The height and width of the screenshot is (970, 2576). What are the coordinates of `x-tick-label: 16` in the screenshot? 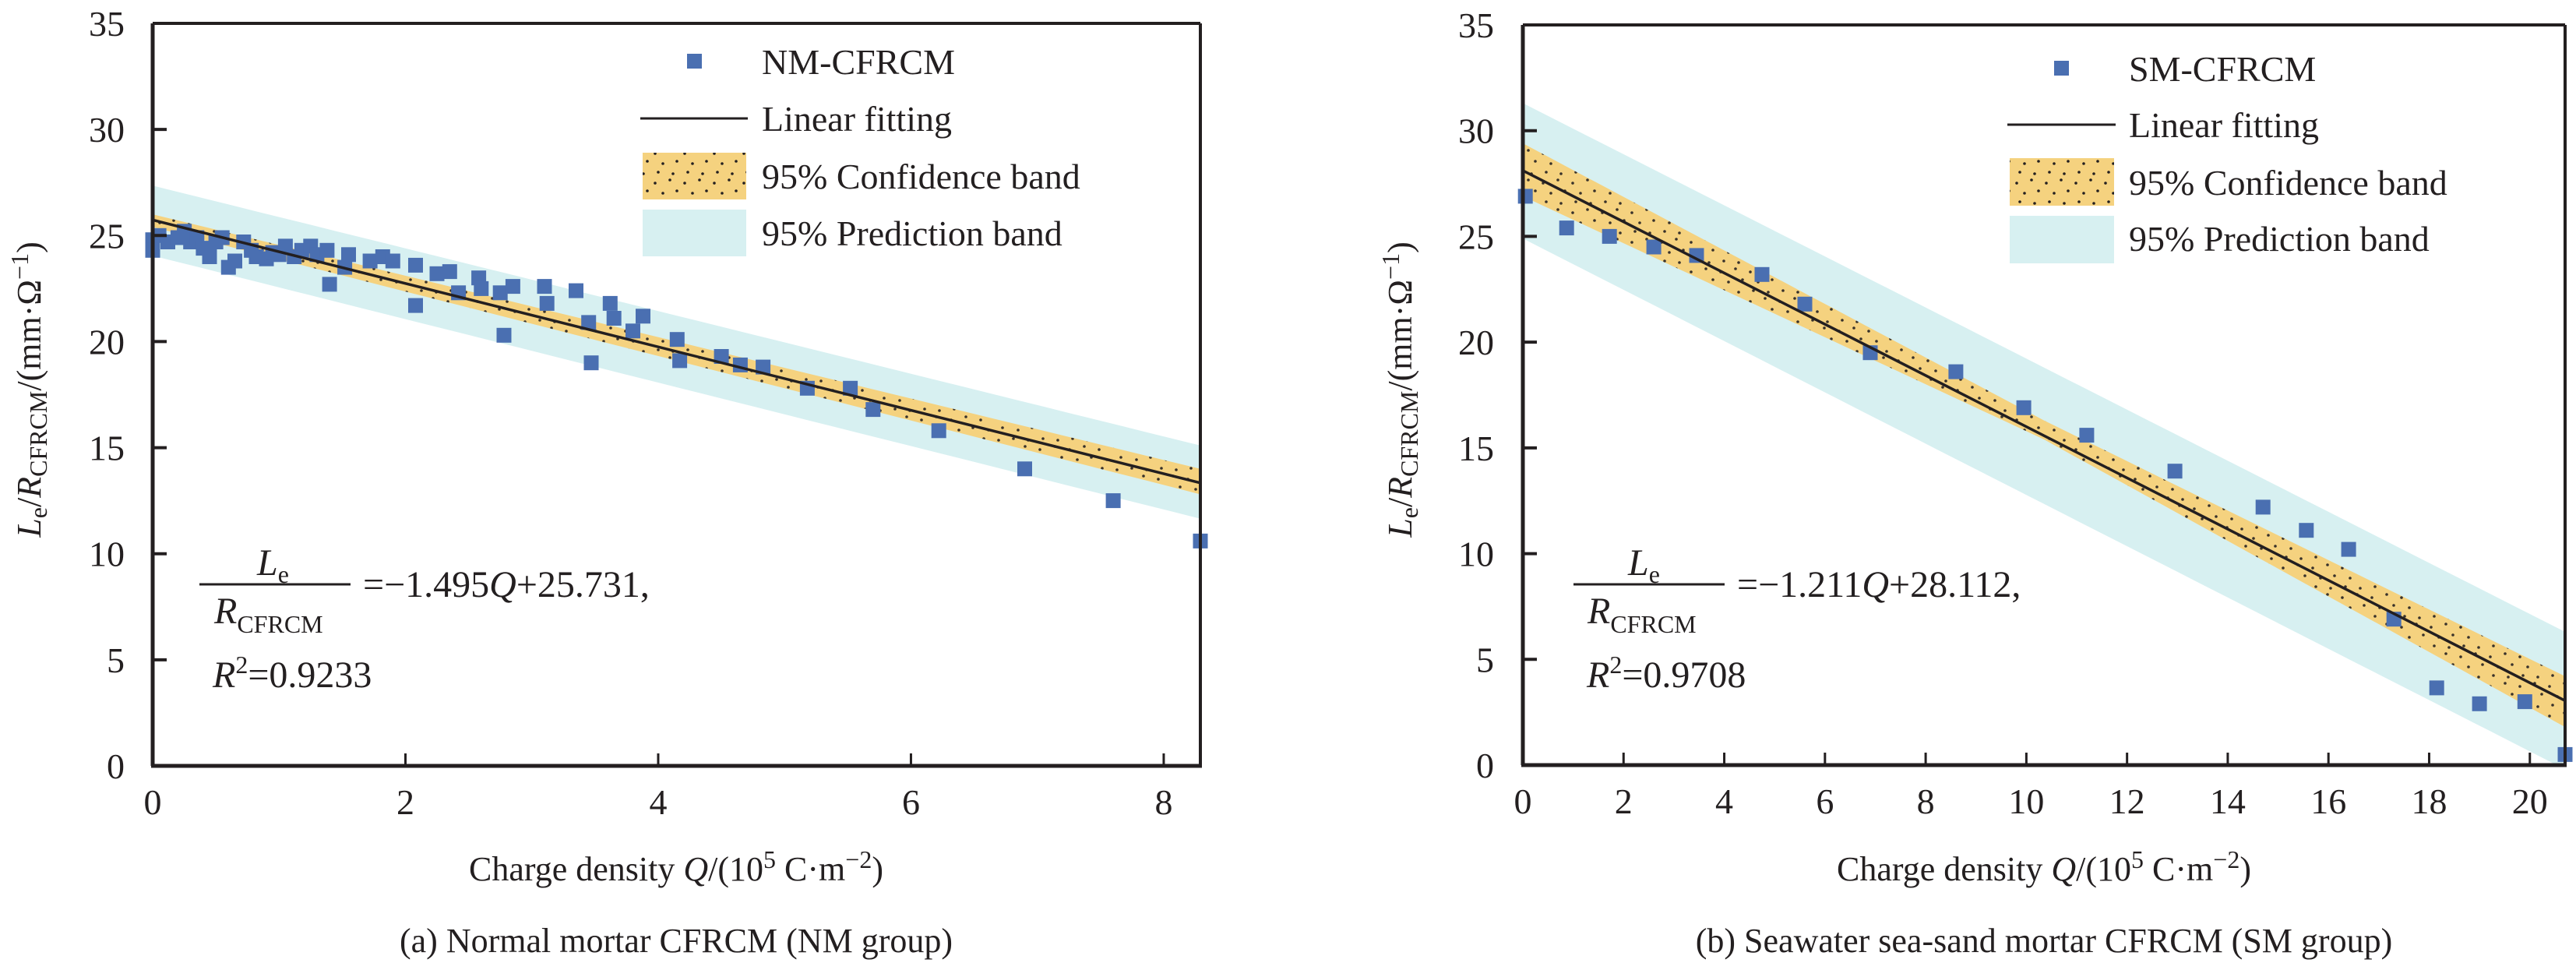 It's located at (2328, 801).